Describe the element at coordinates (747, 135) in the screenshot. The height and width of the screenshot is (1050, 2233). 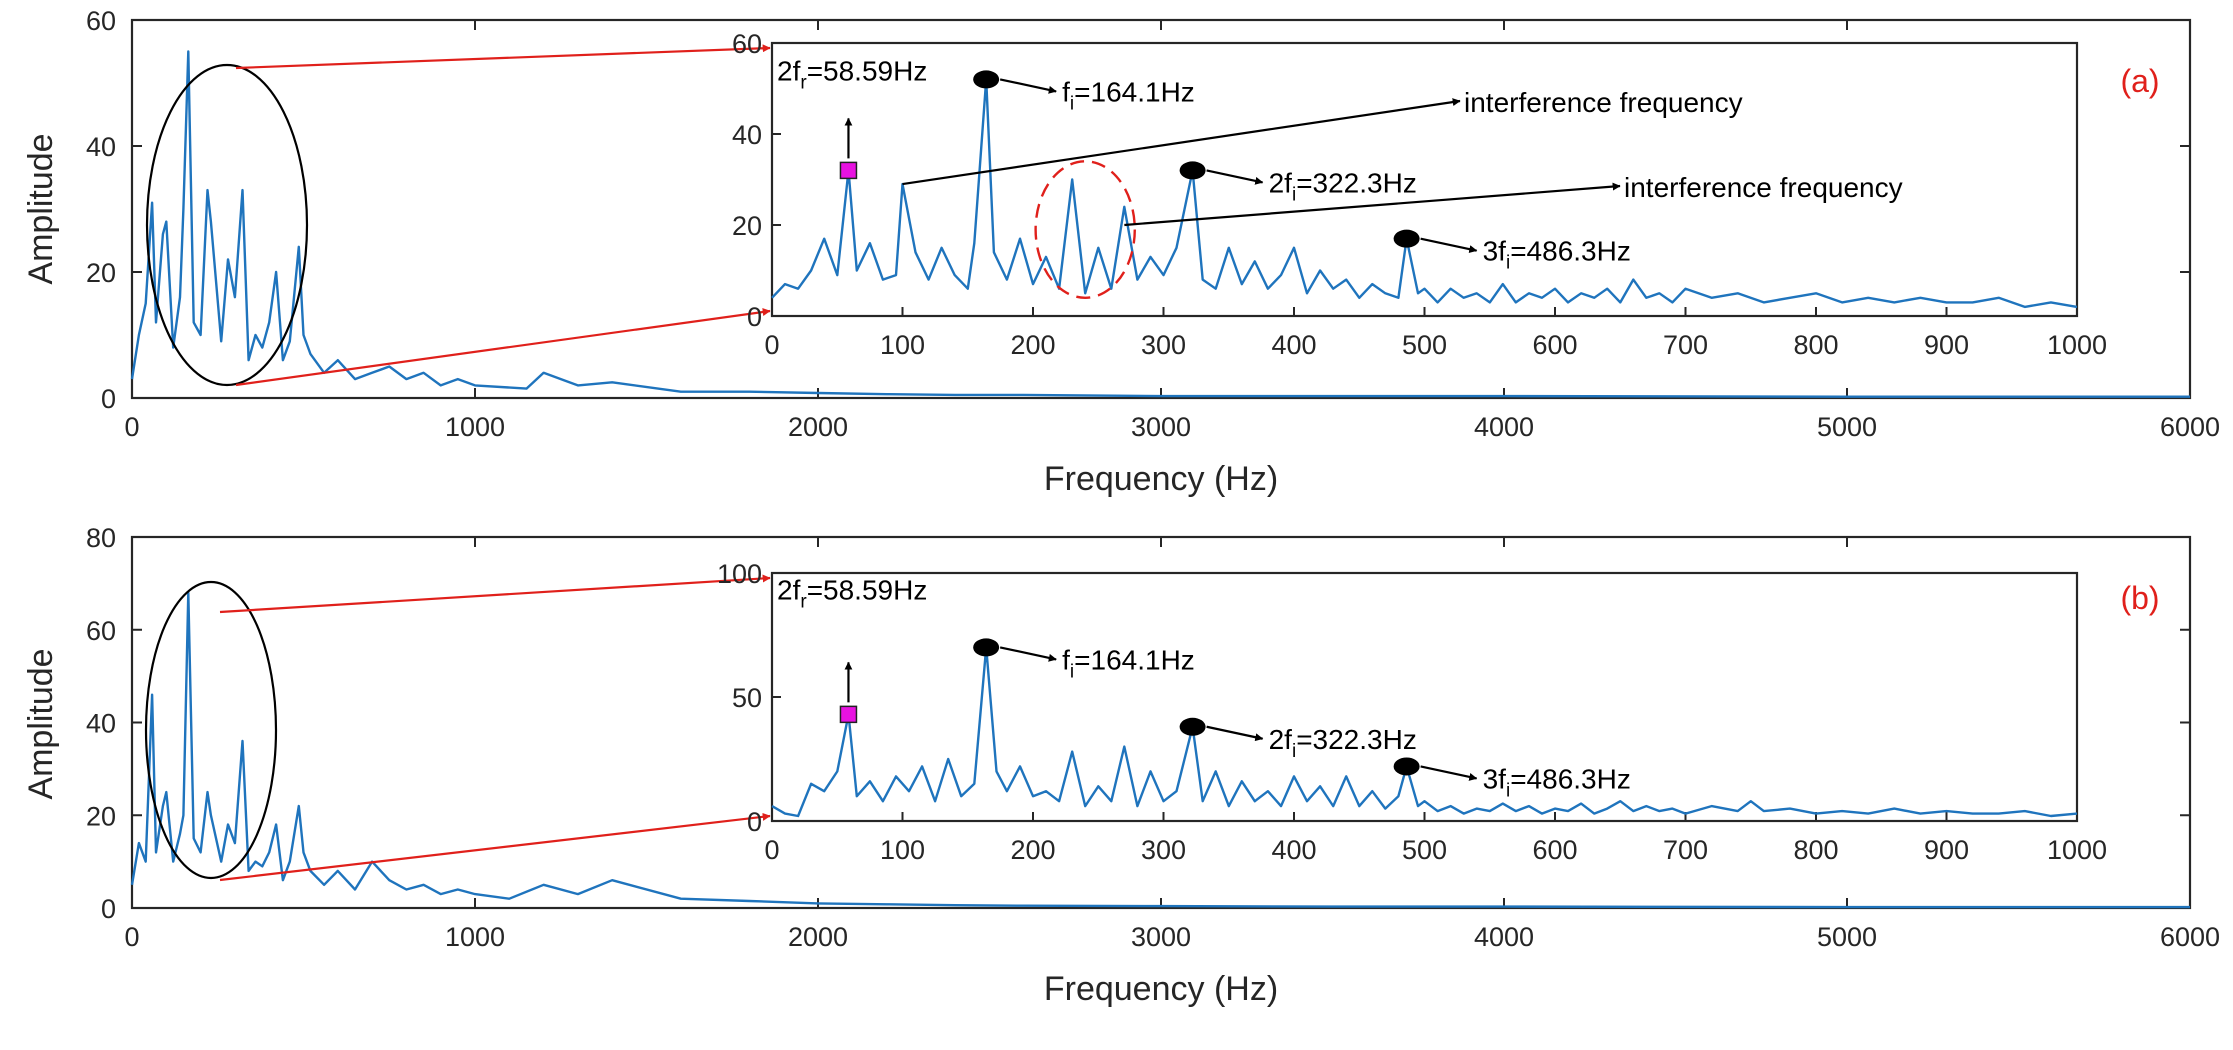
I see `inset-y-tick-label: 40` at that location.